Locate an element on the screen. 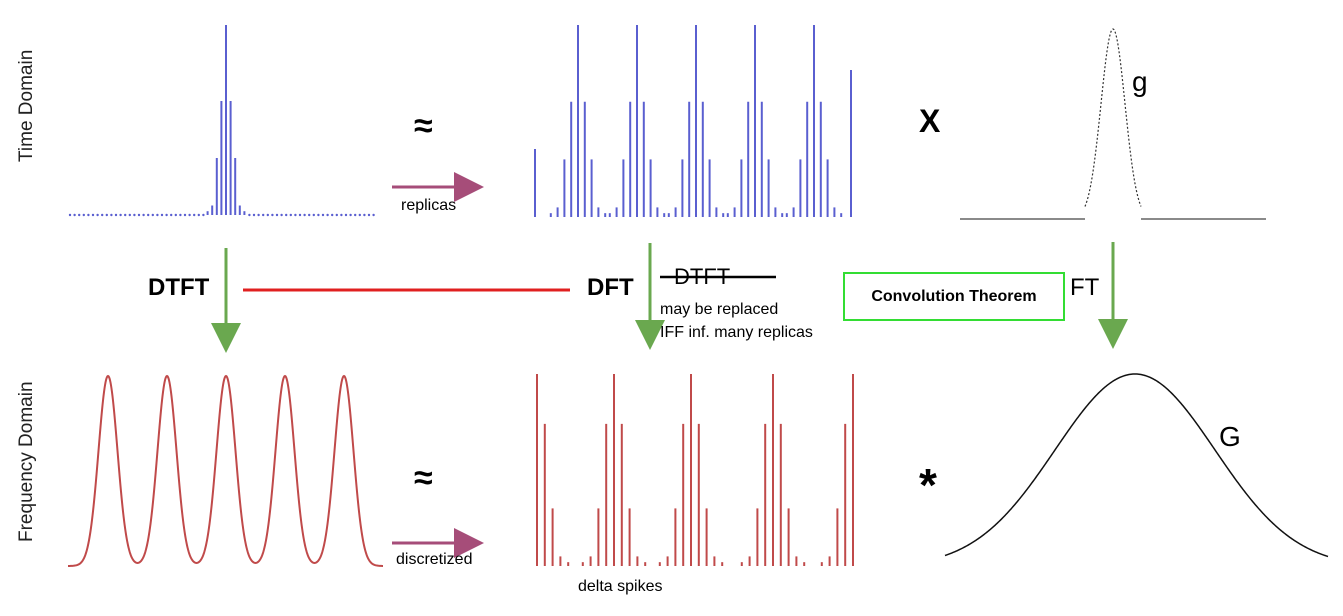  dtft-label: DTFT is located at coordinates (179, 287).